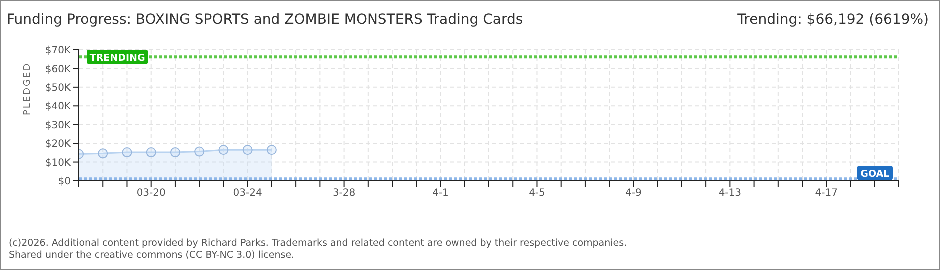 This screenshot has height=270, width=940. Describe the element at coordinates (247, 194) in the screenshot. I see `x-tick-label: 03-24` at that location.